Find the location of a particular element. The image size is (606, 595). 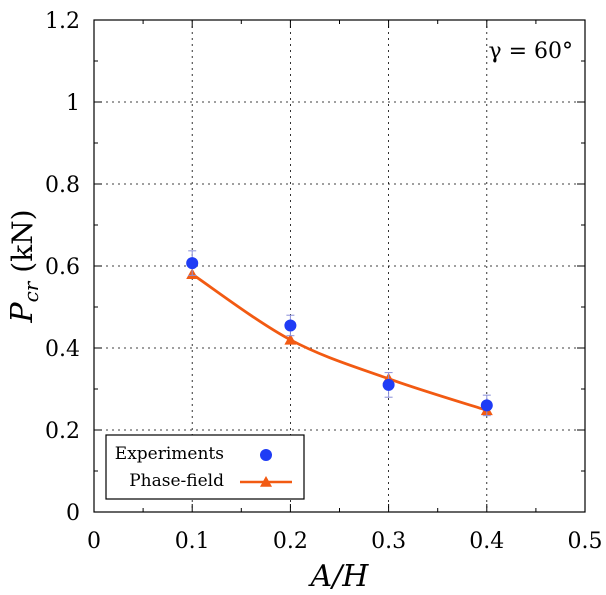

y-axis-label-main: P is located at coordinates (22, 313).